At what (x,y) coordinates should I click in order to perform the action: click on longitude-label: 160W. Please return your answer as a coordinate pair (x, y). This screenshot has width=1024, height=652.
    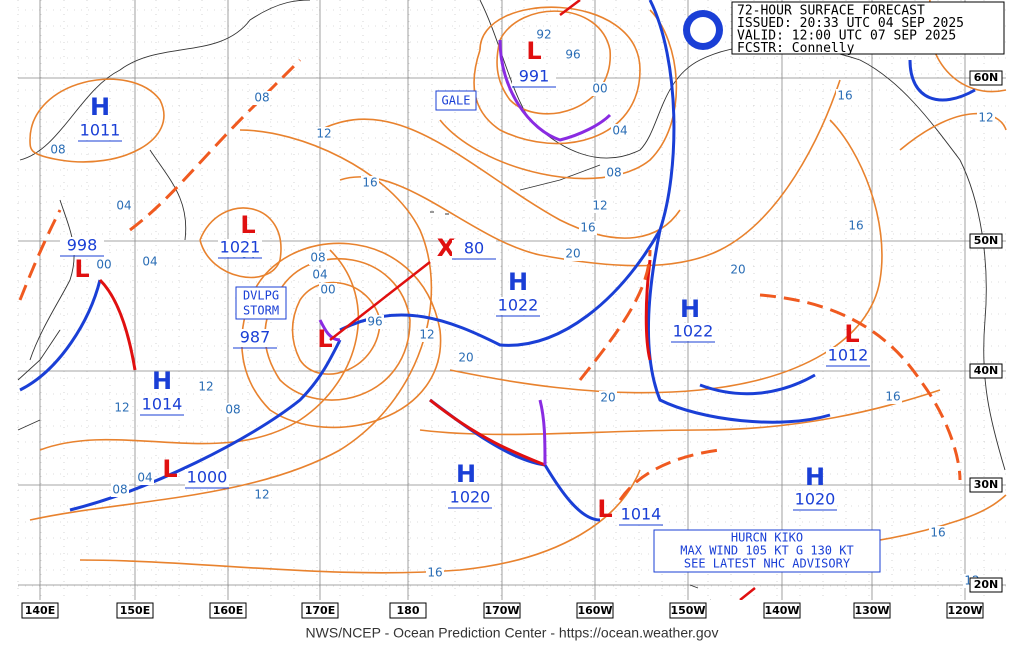
    Looking at the image, I should click on (594, 610).